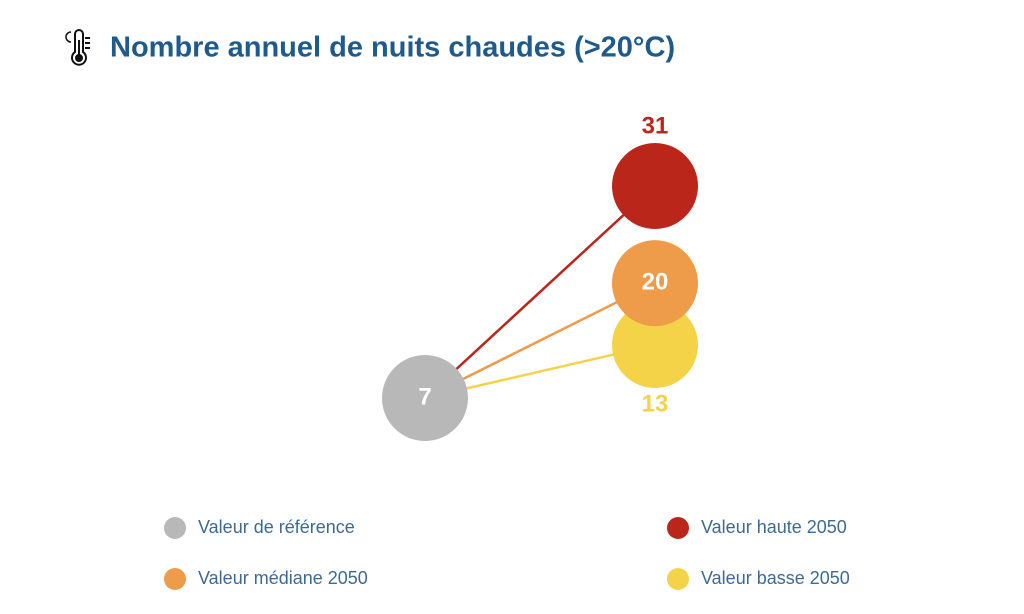 The height and width of the screenshot is (614, 1024). Describe the element at coordinates (77, 47) in the screenshot. I see `thermometer-icon` at that location.